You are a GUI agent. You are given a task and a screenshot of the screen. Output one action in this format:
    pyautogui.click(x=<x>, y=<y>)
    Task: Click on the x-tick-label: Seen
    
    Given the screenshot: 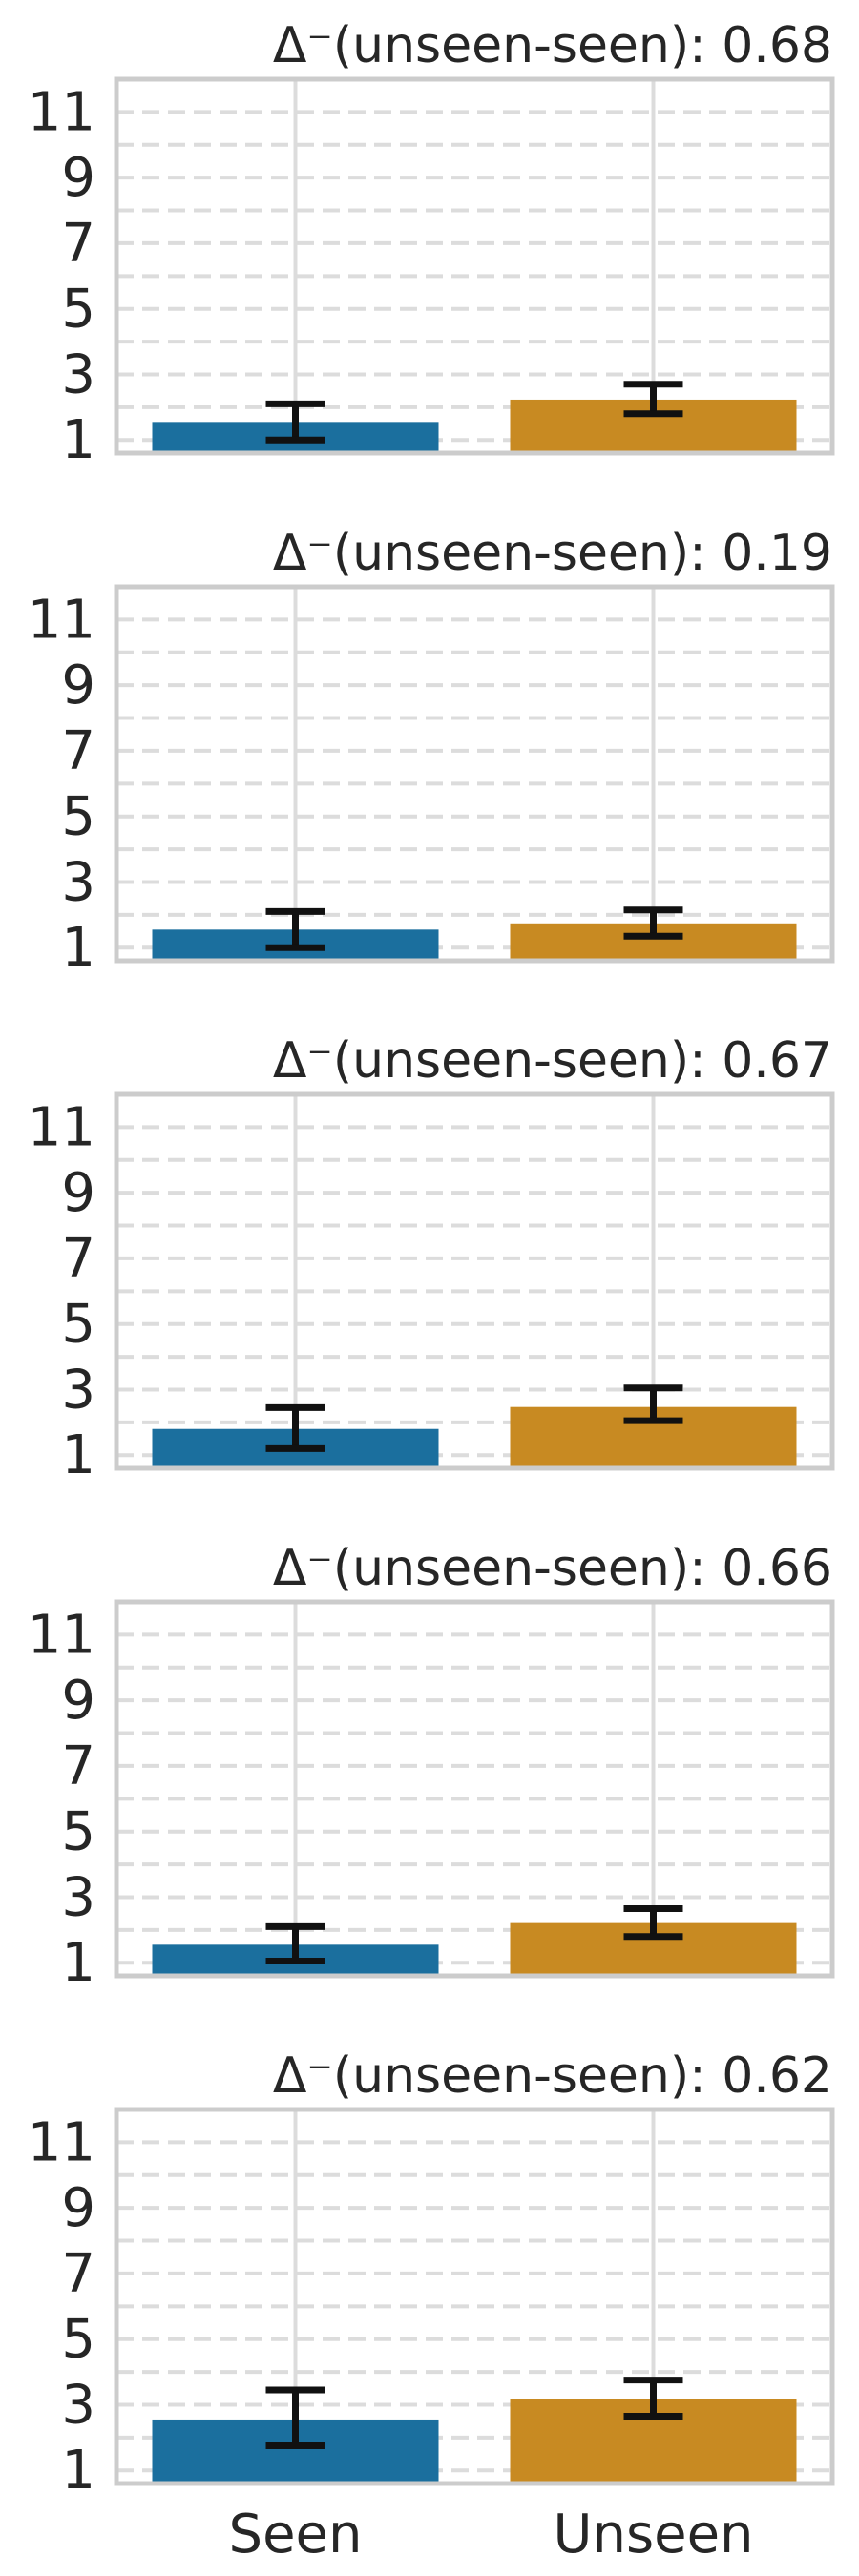 What is the action you would take?
    pyautogui.click(x=296, y=2534)
    